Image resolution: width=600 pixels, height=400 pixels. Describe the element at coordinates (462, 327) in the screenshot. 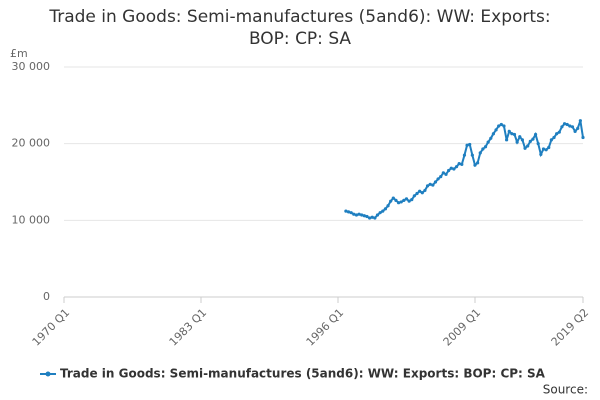

I see `x-tick-label: 2009 Q1` at that location.